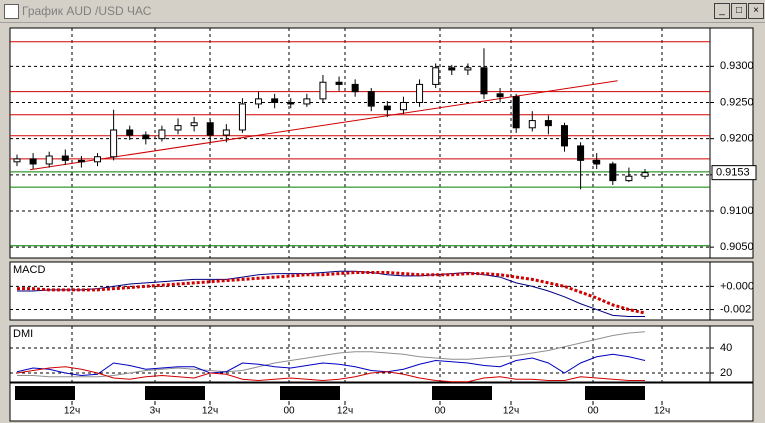 The image size is (765, 423). I want to click on y-tick-label: 0.9050, so click(737, 247).